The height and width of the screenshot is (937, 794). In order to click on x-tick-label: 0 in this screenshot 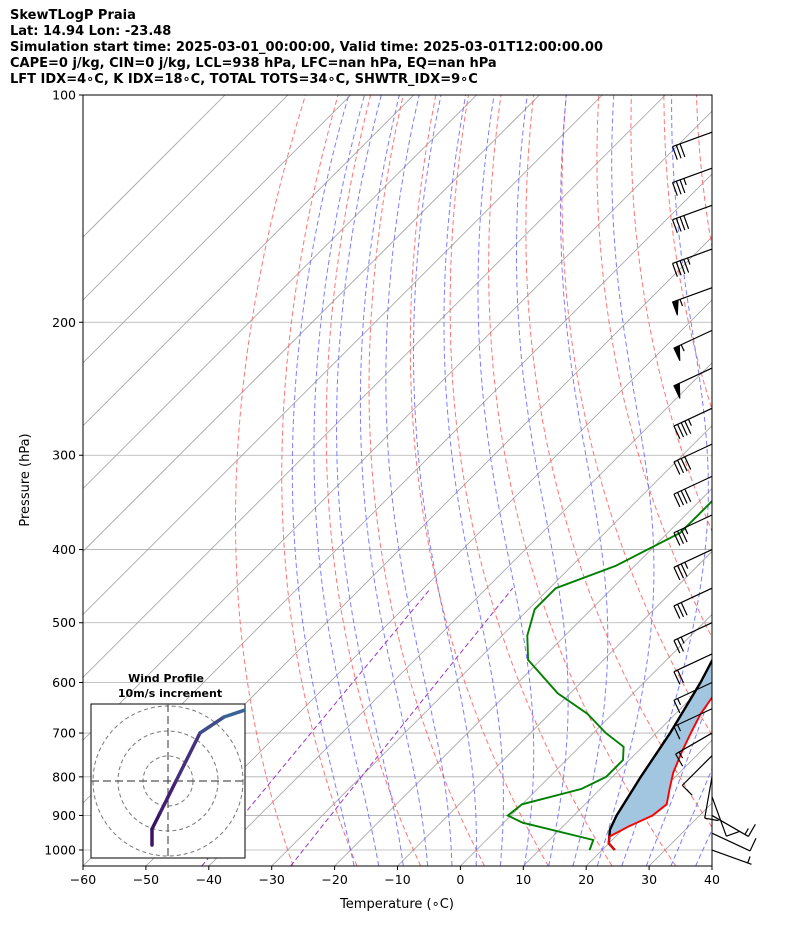, I will do `click(460, 879)`.